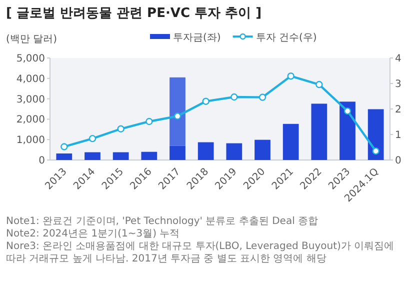  Describe the element at coordinates (398, 59) in the screenshot. I see `y2-tick-label: 4` at that location.